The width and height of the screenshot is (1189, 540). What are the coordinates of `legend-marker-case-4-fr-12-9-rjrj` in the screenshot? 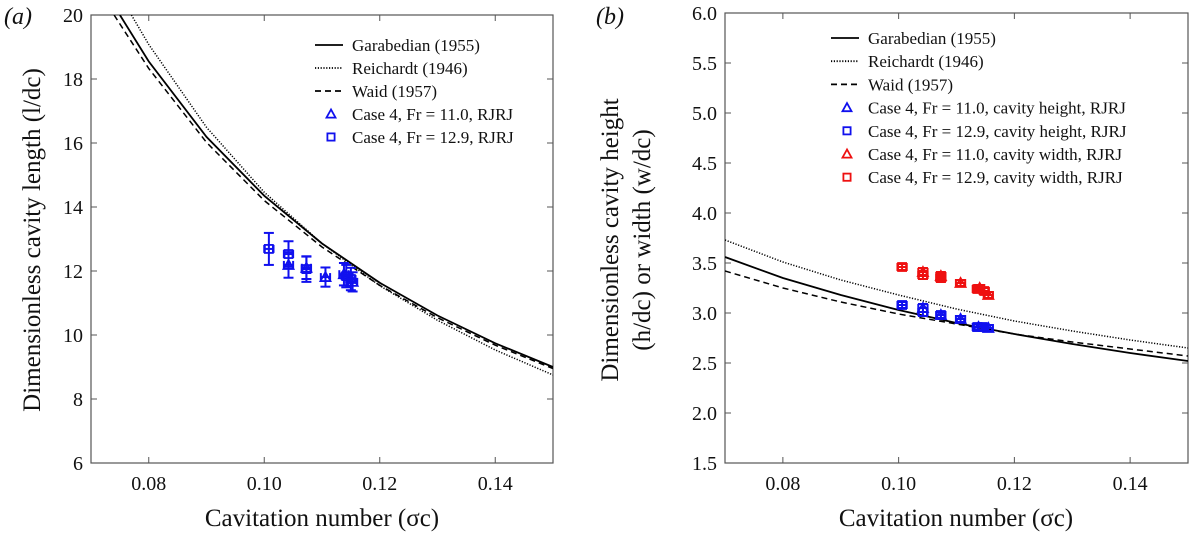 It's located at (331, 137).